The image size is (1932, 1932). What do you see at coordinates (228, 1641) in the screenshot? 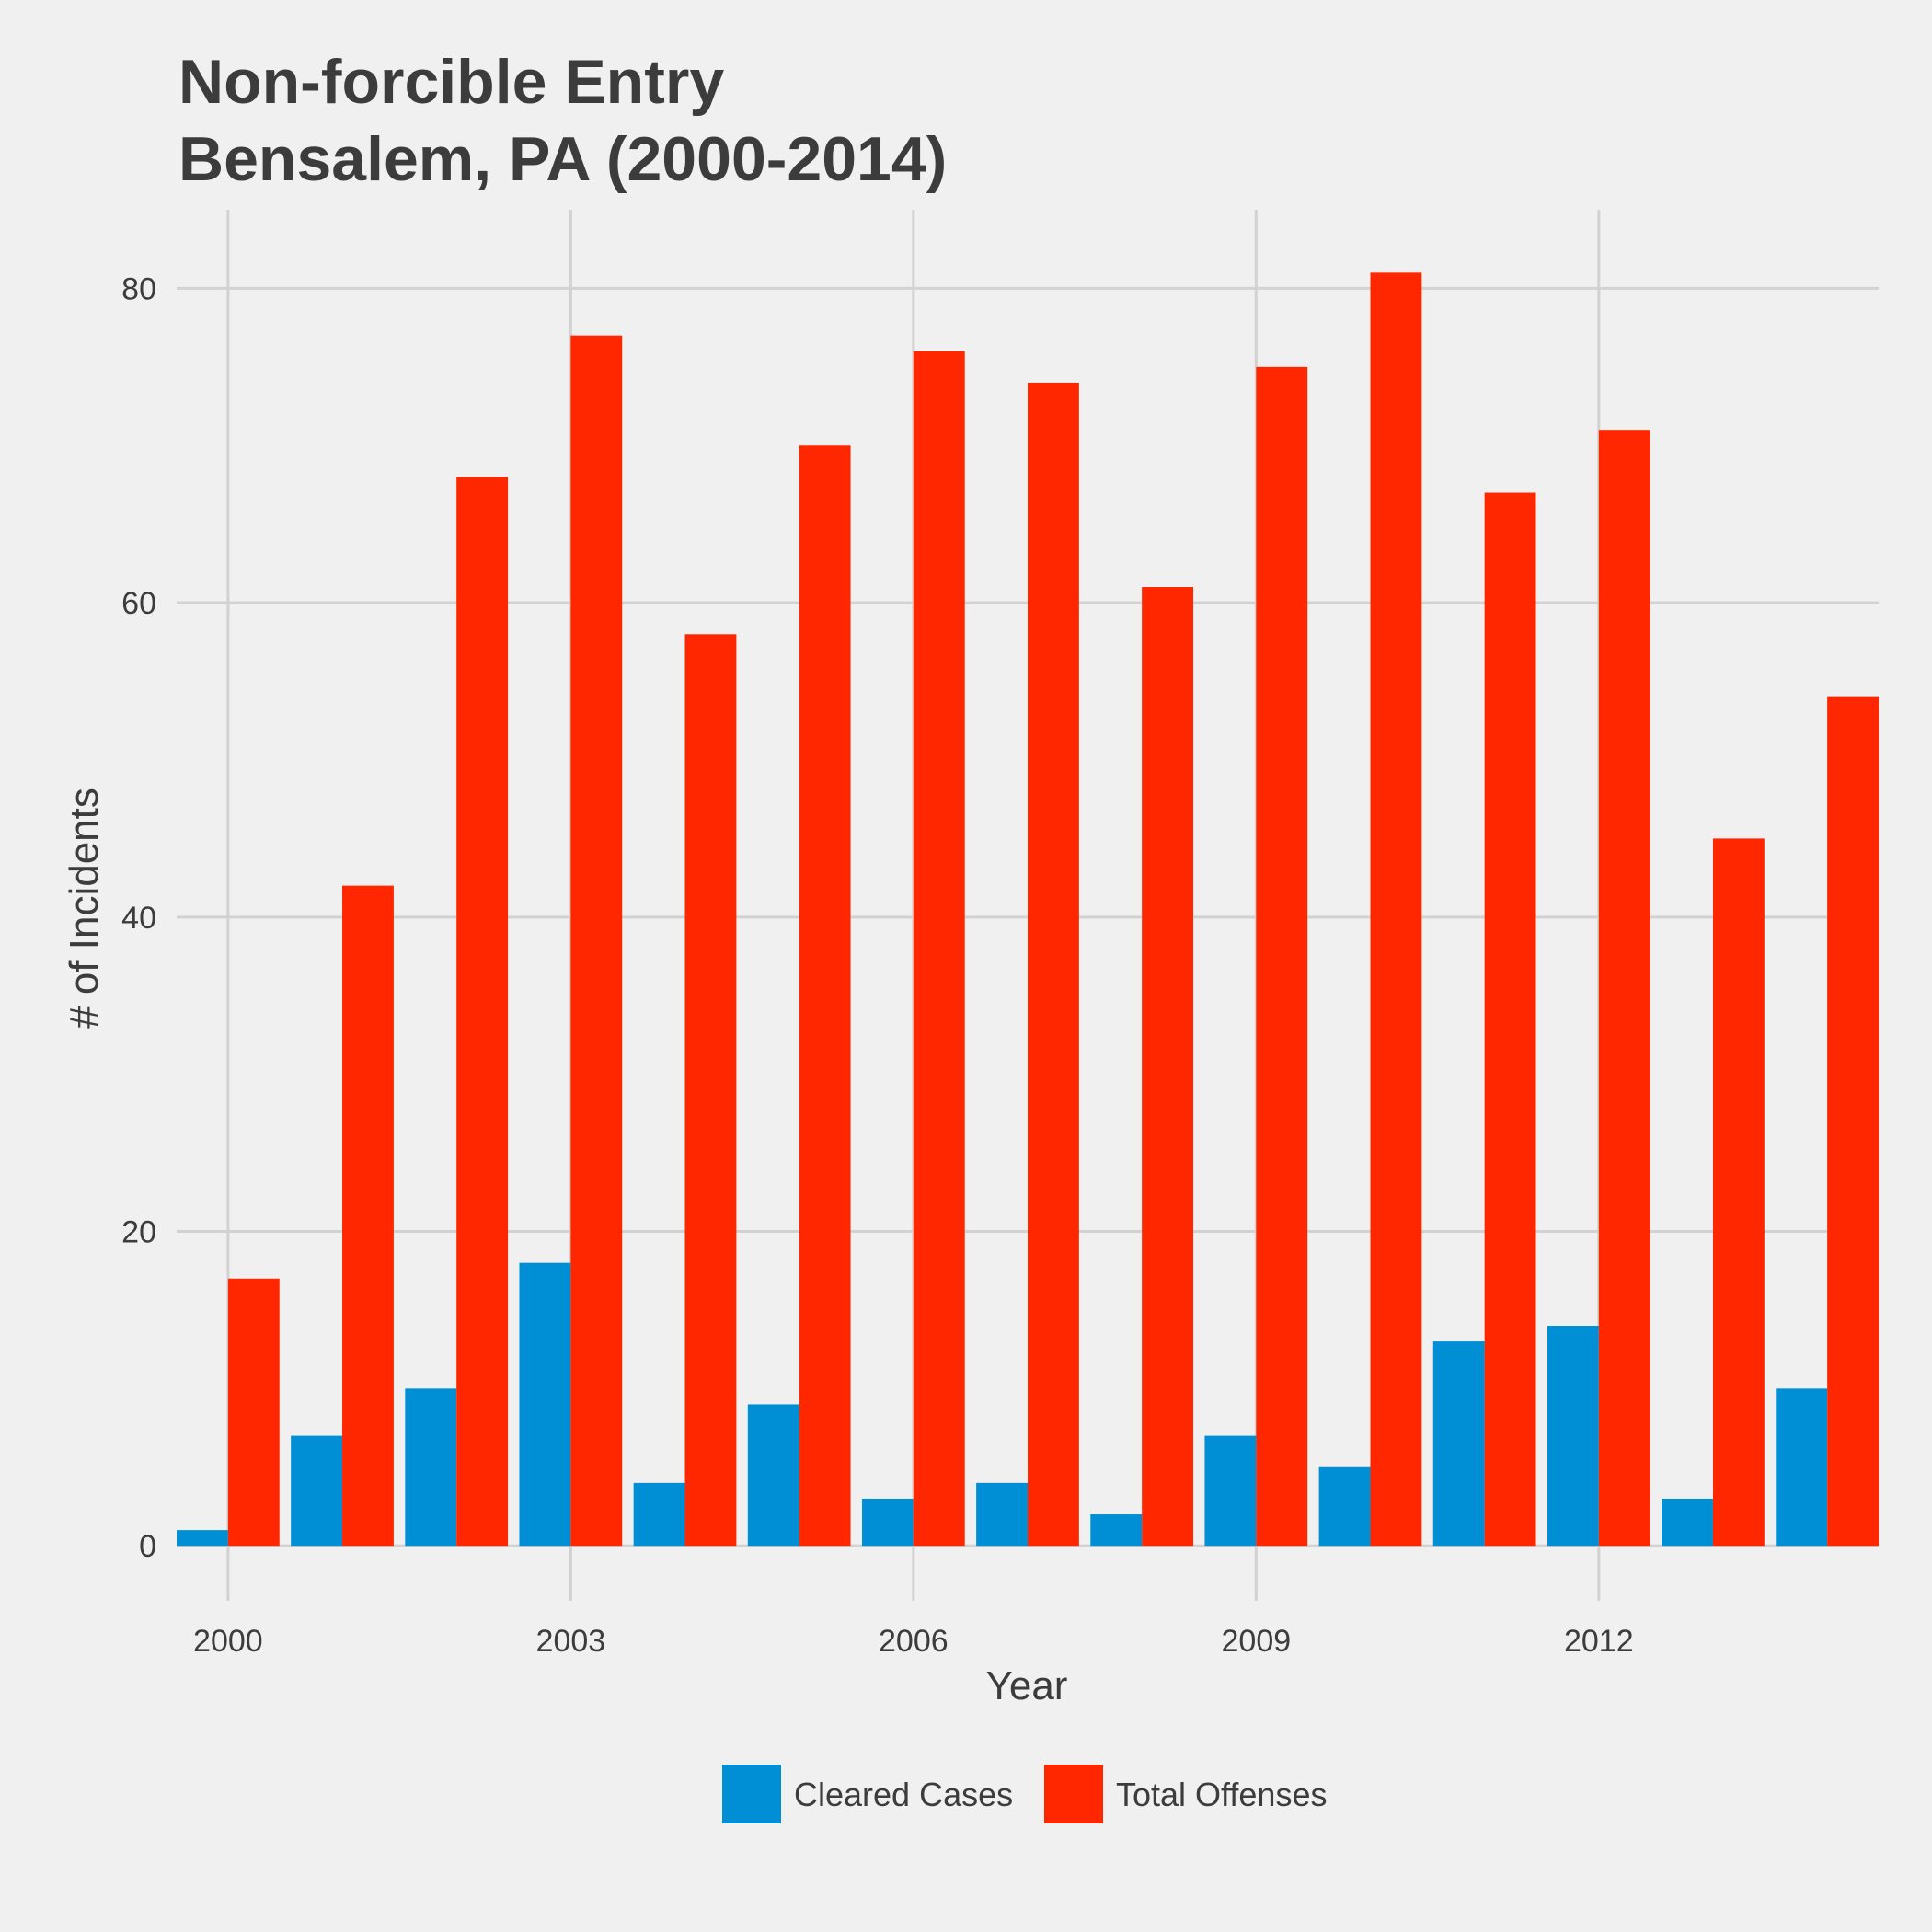
I see `x-tick-label: 2000` at bounding box center [228, 1641].